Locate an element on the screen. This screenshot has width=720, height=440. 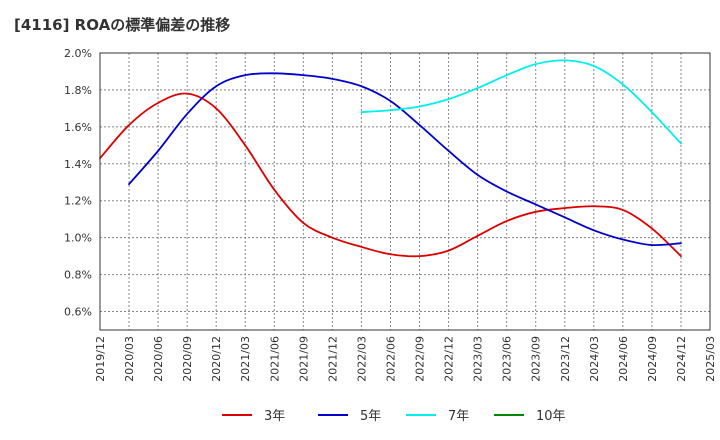
y-tick-label: 0.6% is located at coordinates (78, 312).